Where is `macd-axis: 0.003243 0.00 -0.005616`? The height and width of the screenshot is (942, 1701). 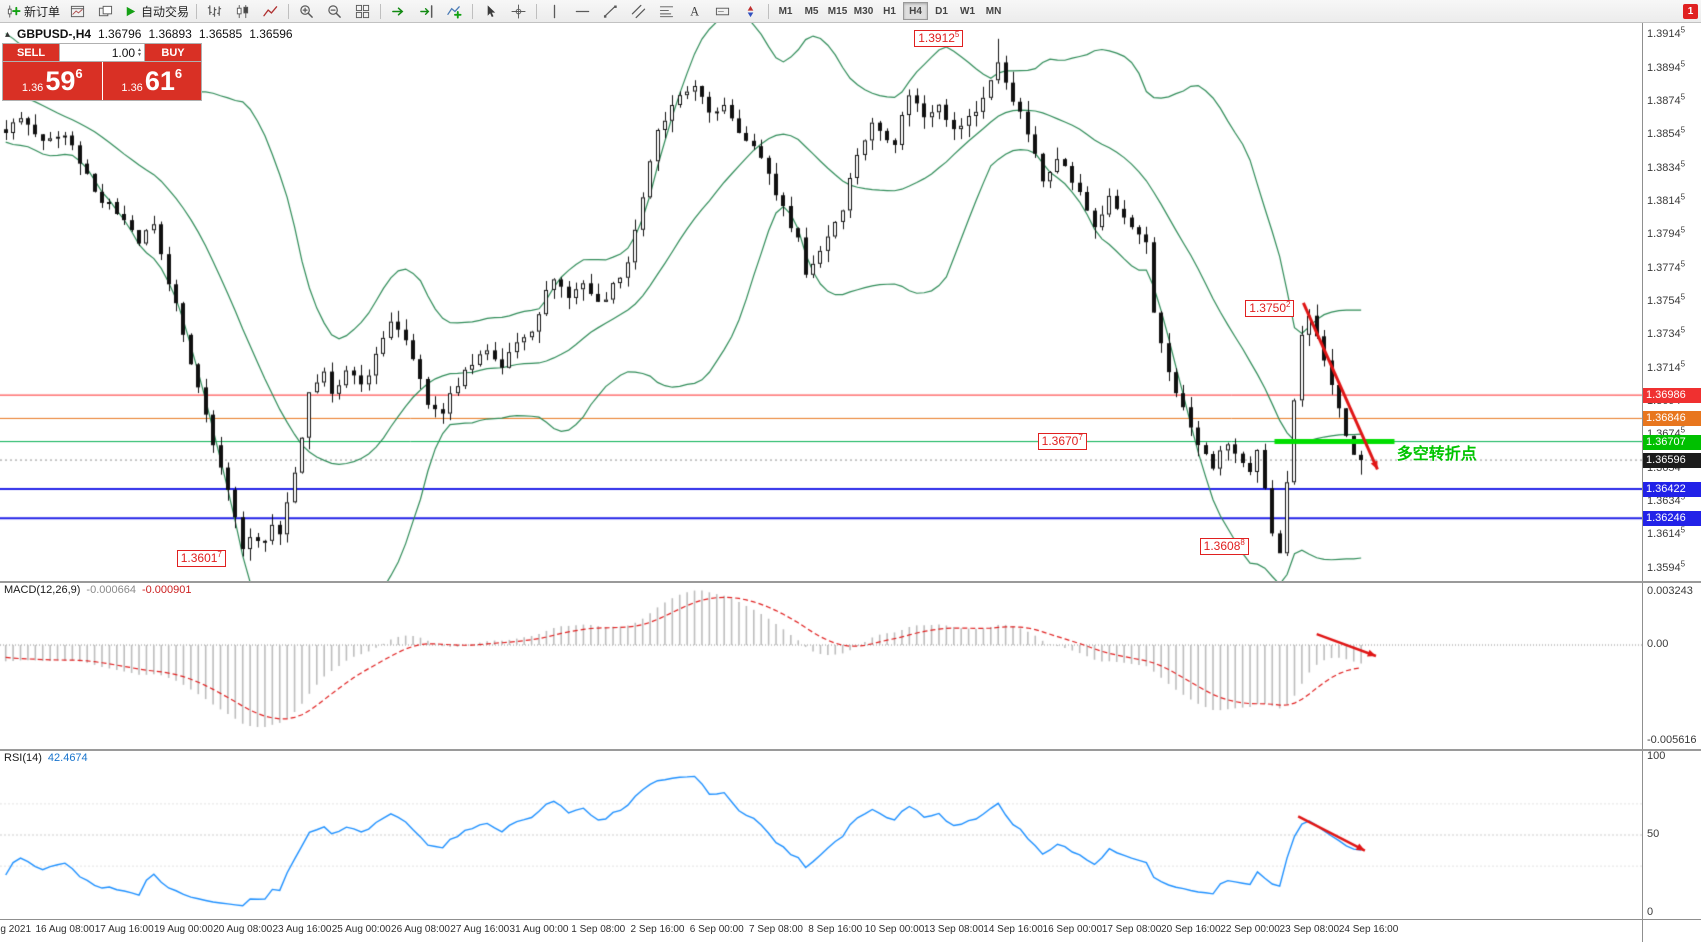 macd-axis: 0.003243 0.00 -0.005616 is located at coordinates (1671, 666).